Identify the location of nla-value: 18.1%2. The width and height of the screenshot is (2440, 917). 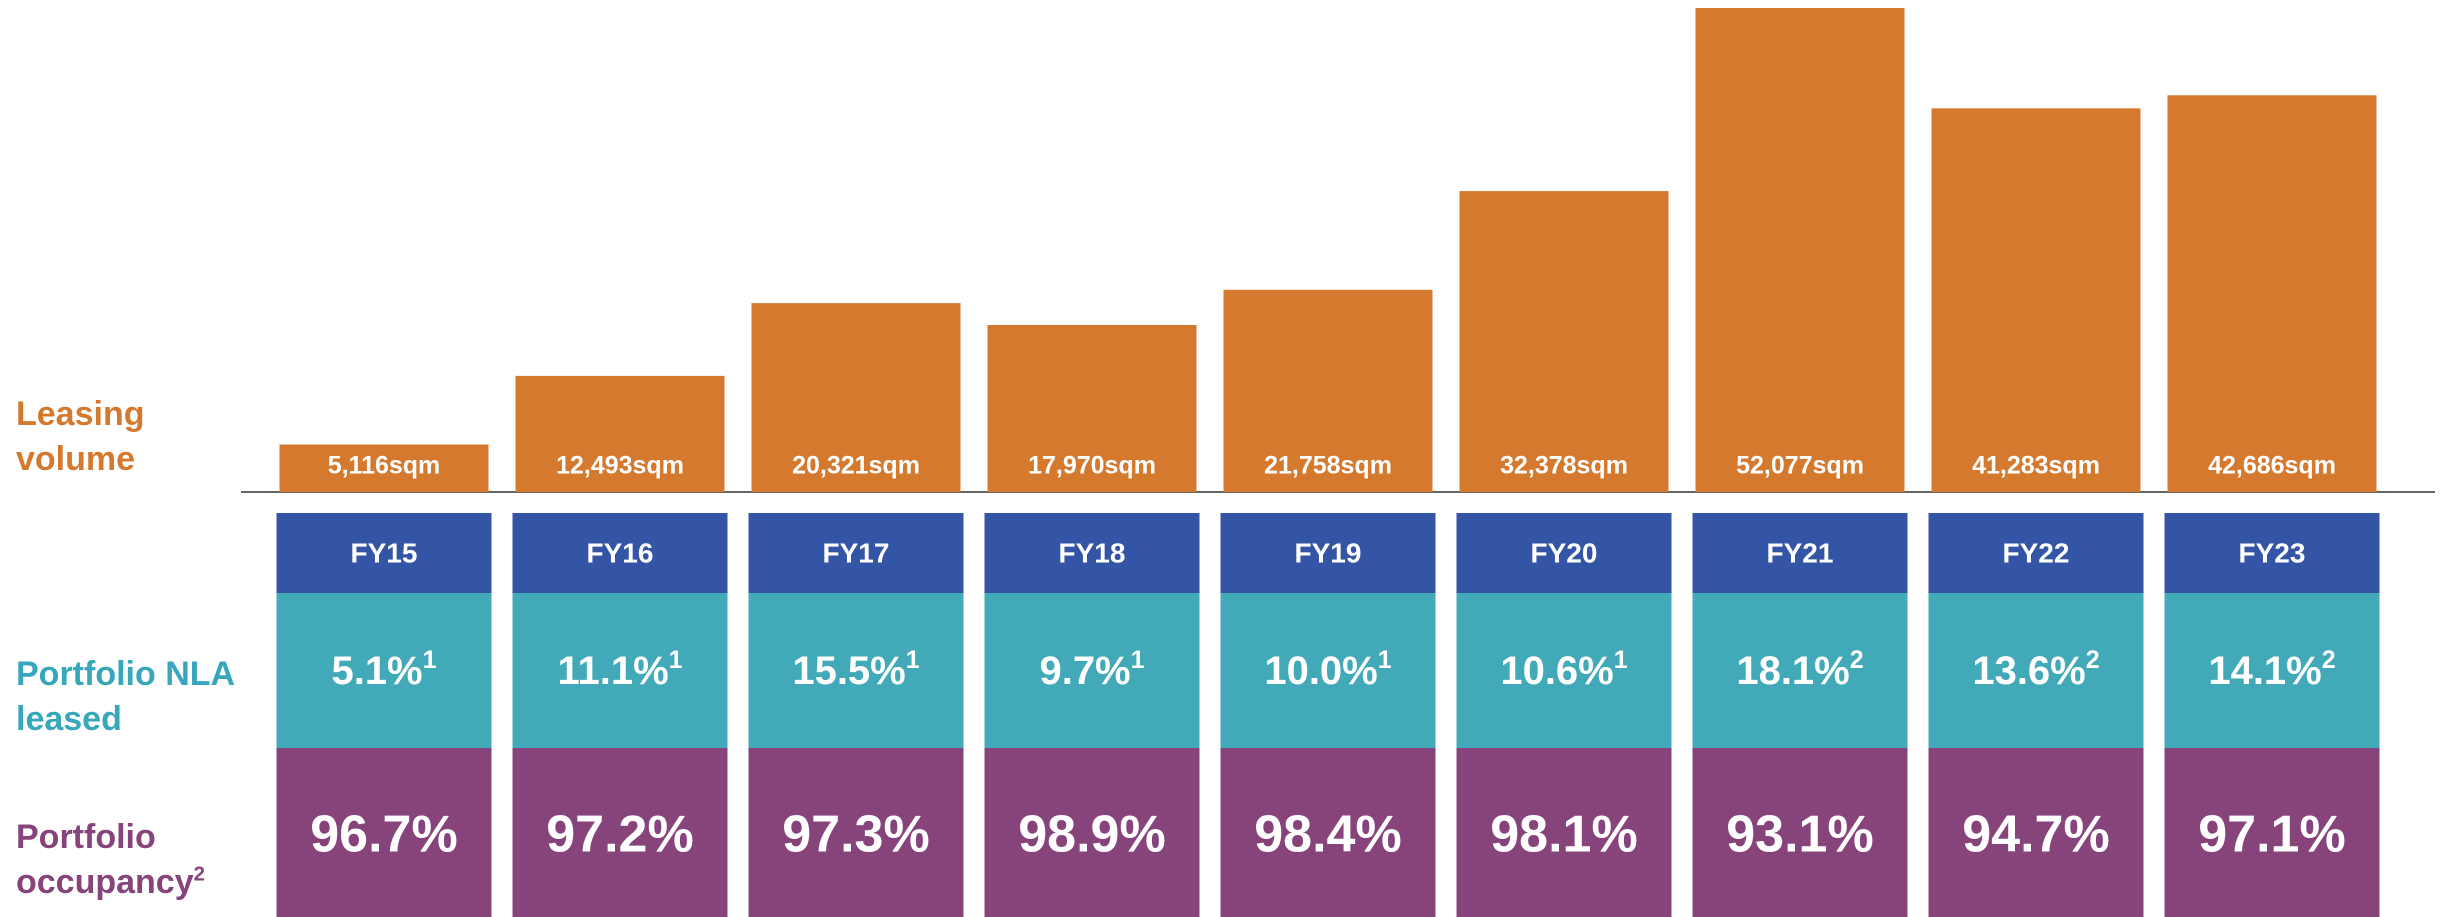
(1799, 669).